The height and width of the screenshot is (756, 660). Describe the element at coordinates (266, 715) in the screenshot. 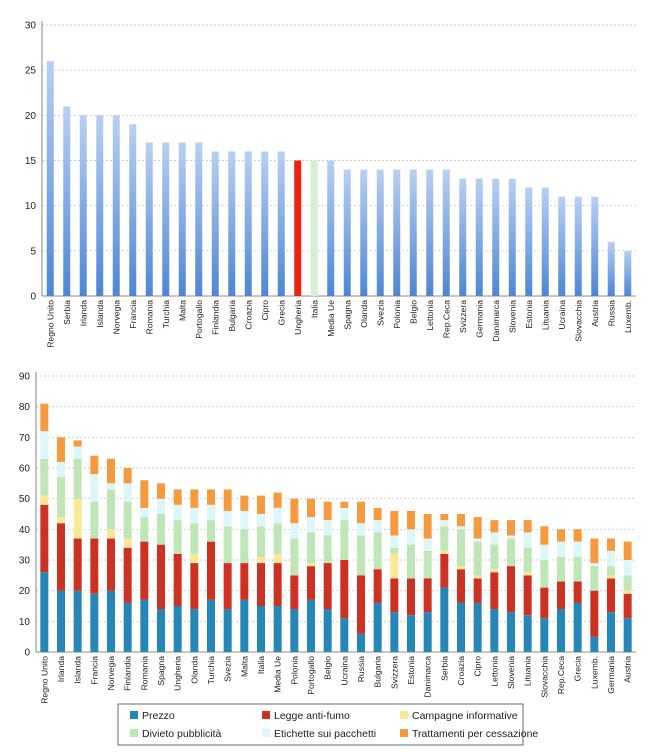

I see `legend-swatch-legge-anti-fumo` at that location.